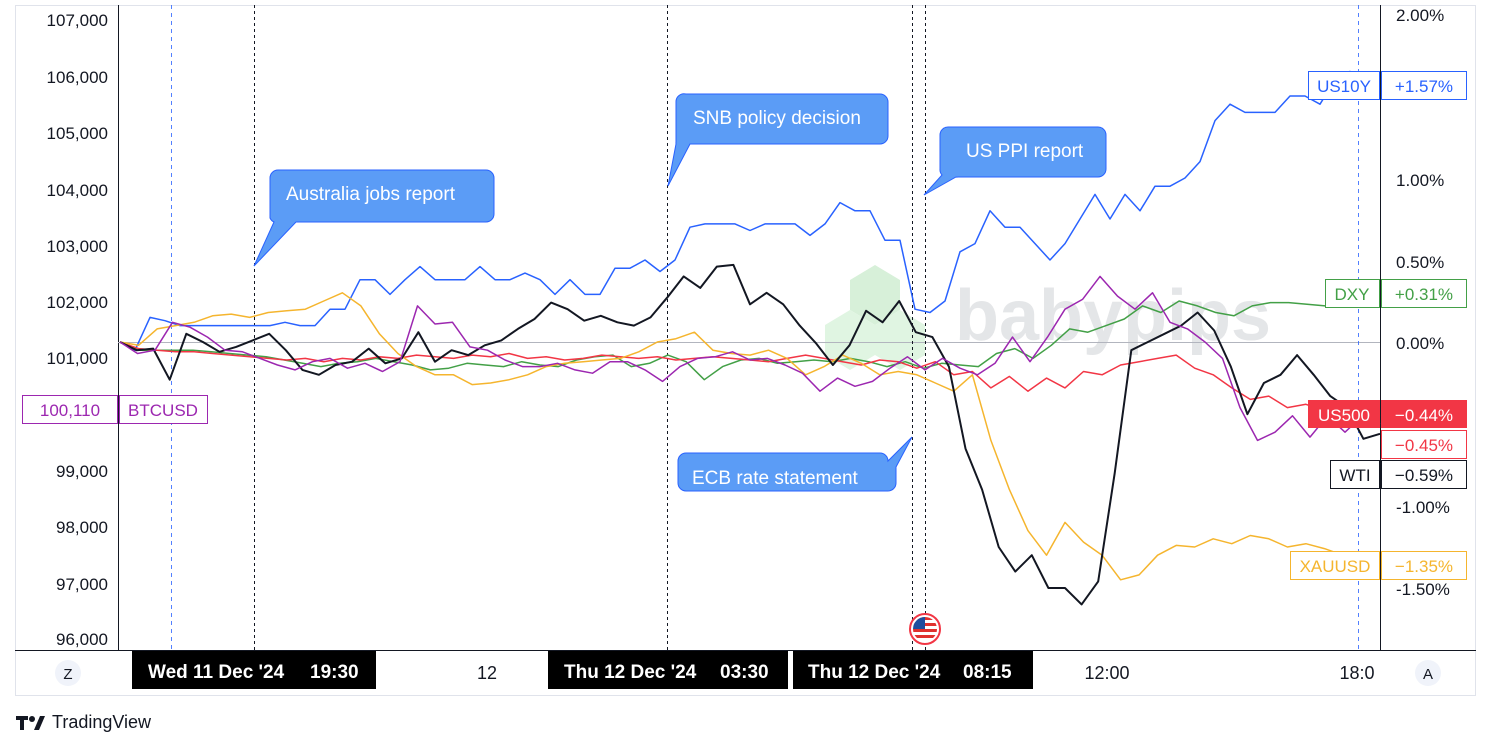 This screenshot has height=750, width=1491. What do you see at coordinates (1424, 445) in the screenshot?
I see `tag-us500-value2: −0.45%` at bounding box center [1424, 445].